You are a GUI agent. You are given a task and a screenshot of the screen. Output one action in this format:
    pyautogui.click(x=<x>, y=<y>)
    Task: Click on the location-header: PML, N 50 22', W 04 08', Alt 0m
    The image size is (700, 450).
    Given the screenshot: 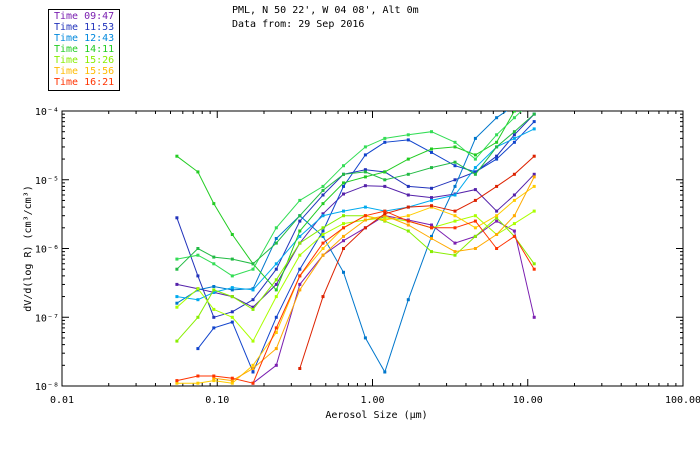 What is the action you would take?
    pyautogui.click(x=325, y=10)
    